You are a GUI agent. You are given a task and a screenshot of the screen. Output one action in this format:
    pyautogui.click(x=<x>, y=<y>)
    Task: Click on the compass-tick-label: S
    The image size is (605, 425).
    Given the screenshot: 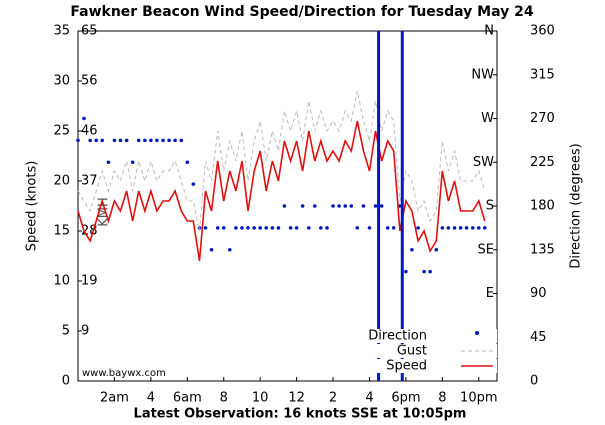 What is the action you would take?
    pyautogui.click(x=490, y=206)
    